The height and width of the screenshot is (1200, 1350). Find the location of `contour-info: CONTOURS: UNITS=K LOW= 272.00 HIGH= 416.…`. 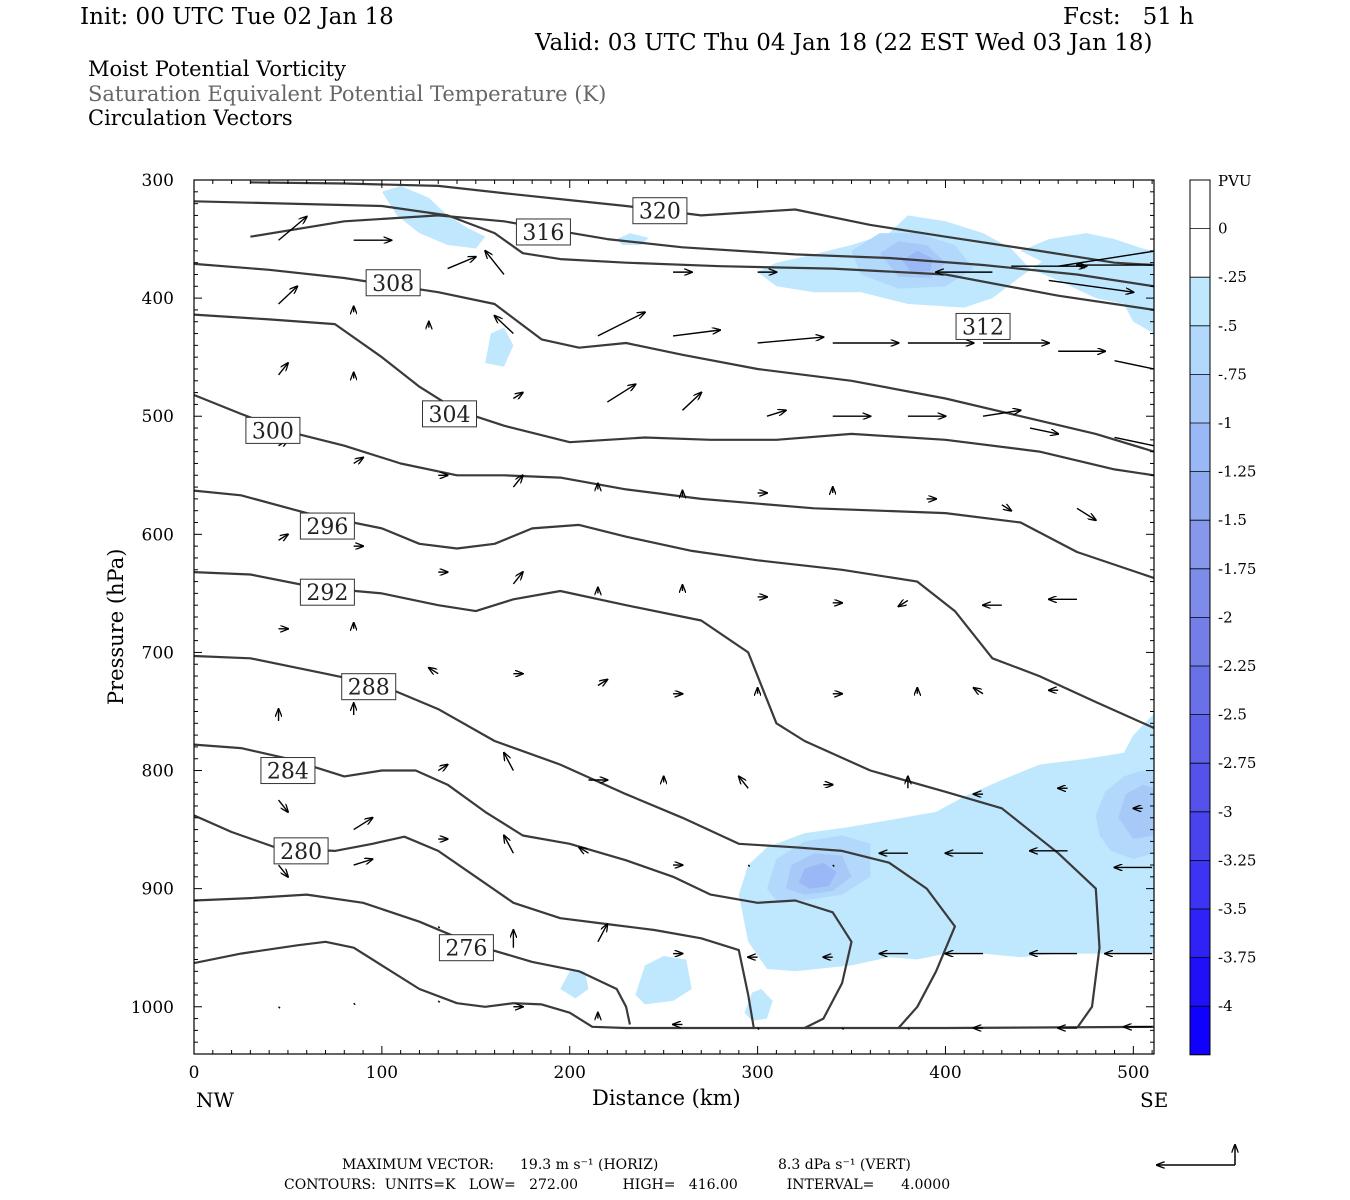

contour-info: CONTOURS: UNITS=K LOW= 272.00 HIGH= 416.… is located at coordinates (617, 1185).